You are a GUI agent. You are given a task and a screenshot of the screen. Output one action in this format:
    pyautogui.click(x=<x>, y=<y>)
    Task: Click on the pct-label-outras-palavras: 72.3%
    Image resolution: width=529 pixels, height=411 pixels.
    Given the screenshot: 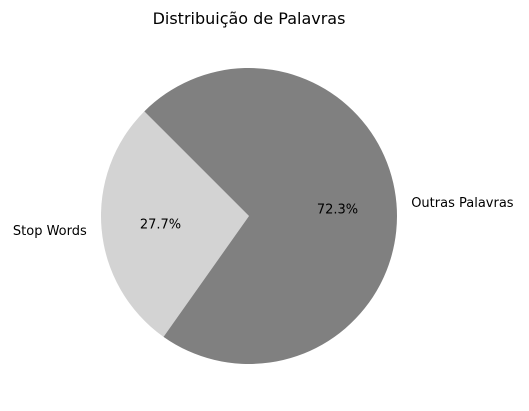 What is the action you would take?
    pyautogui.click(x=337, y=209)
    